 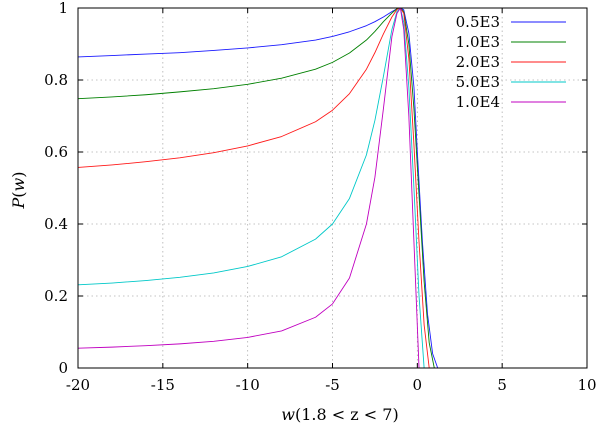 What do you see at coordinates (332, 385) in the screenshot?
I see `x-tick-label: -5` at bounding box center [332, 385].